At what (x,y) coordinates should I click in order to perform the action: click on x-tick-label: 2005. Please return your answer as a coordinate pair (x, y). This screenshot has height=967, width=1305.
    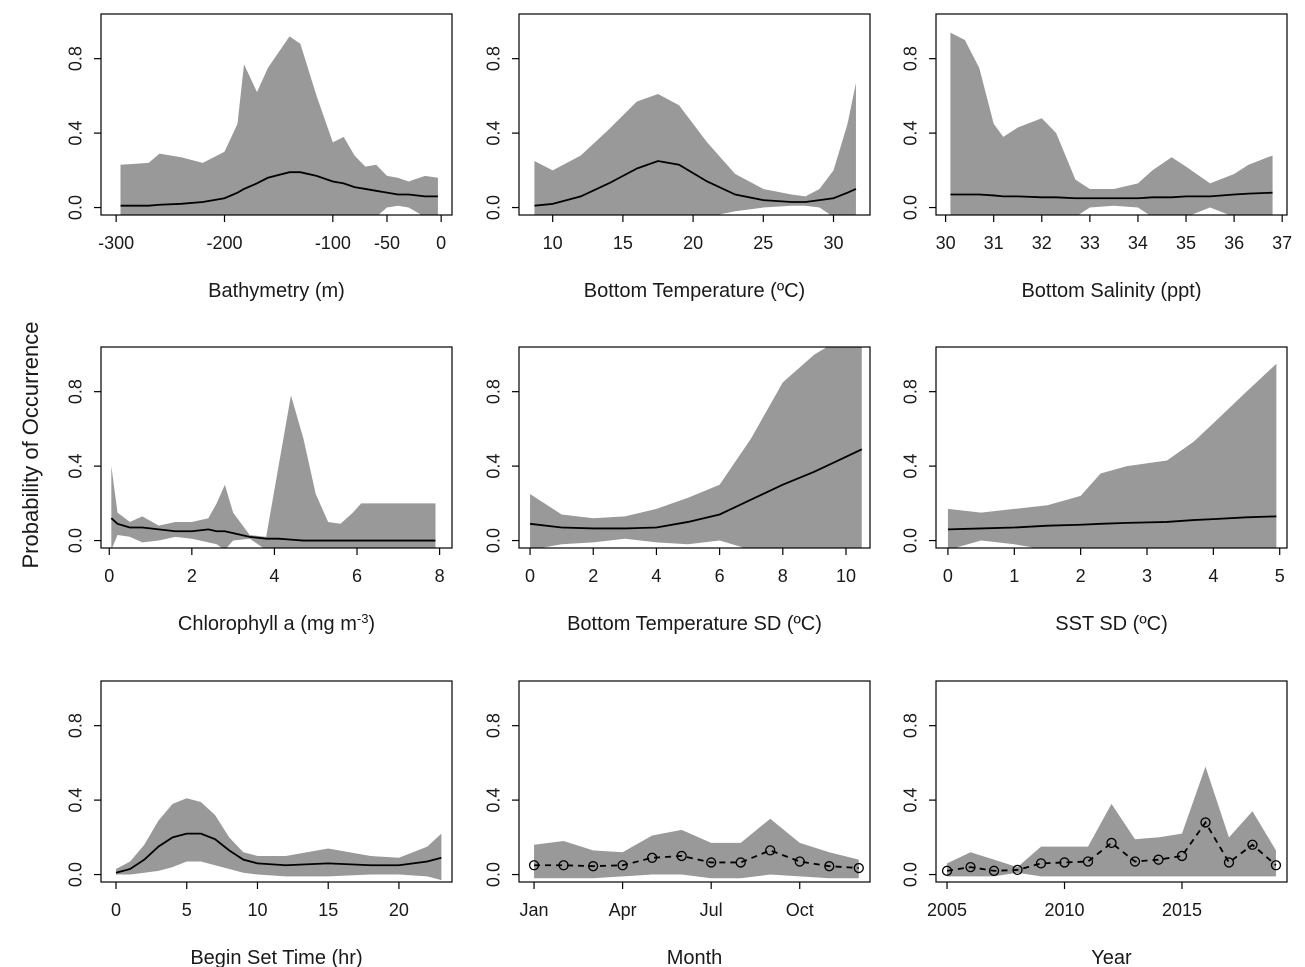
    Looking at the image, I should click on (947, 910).